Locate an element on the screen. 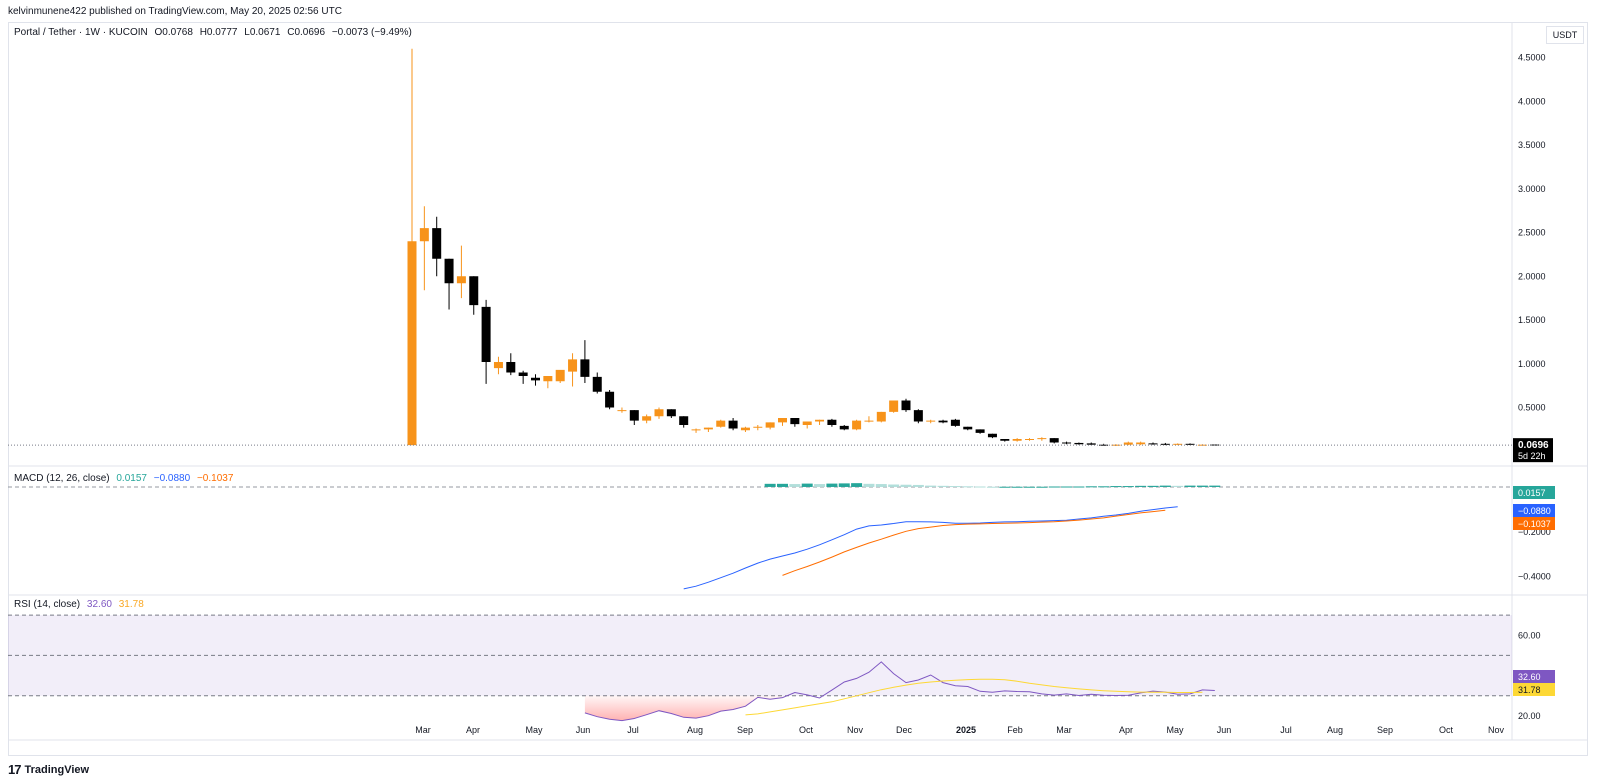 The width and height of the screenshot is (1600, 783). time-tick-label: Oct is located at coordinates (1446, 730).